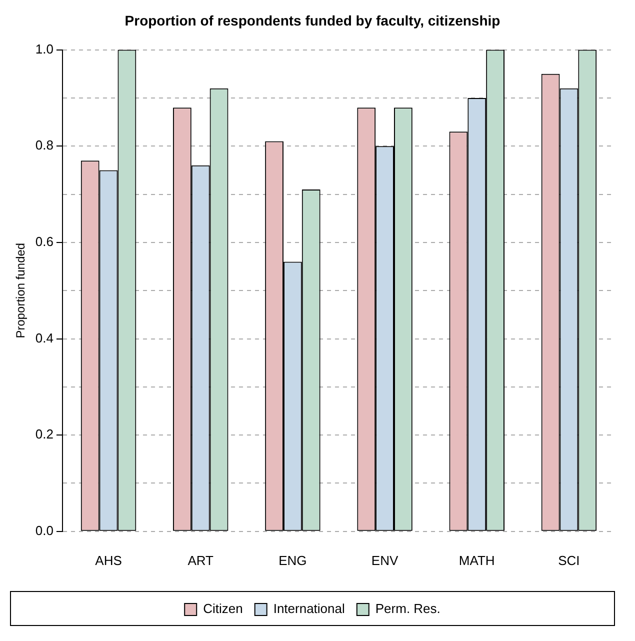  I want to click on legend-label: Perm. Res., so click(407, 608).